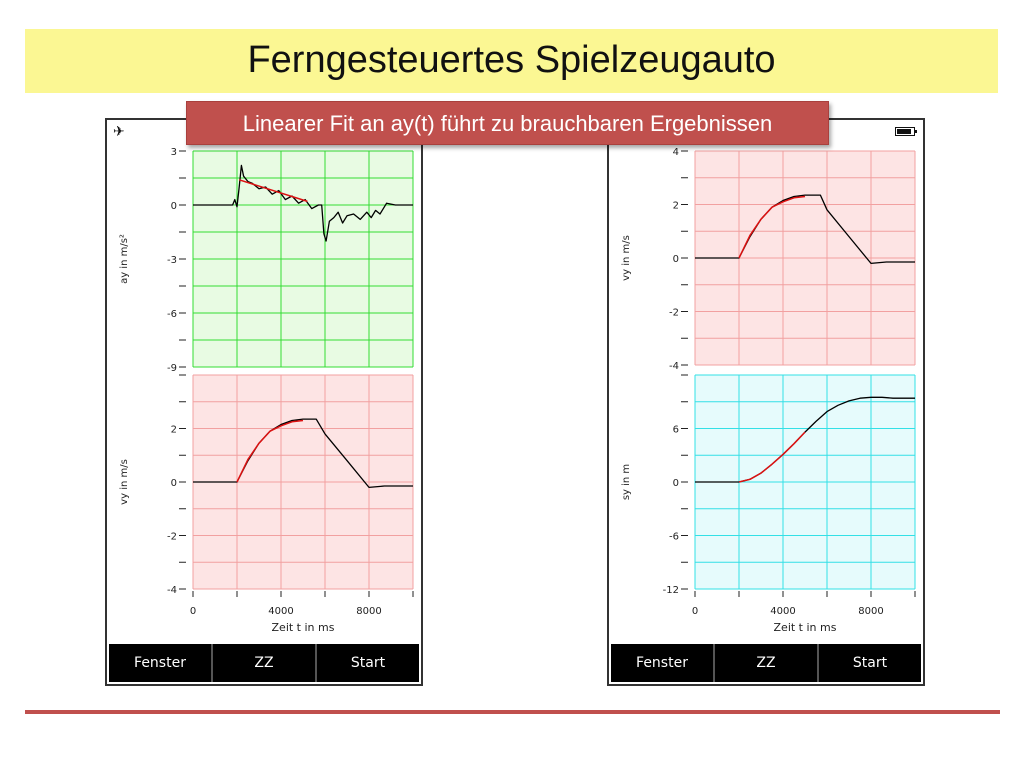  I want to click on chart-1: 2 0 -2 -4 vy in m/s 0 4000 8000 Zeit t in ms, so click(266, 504).